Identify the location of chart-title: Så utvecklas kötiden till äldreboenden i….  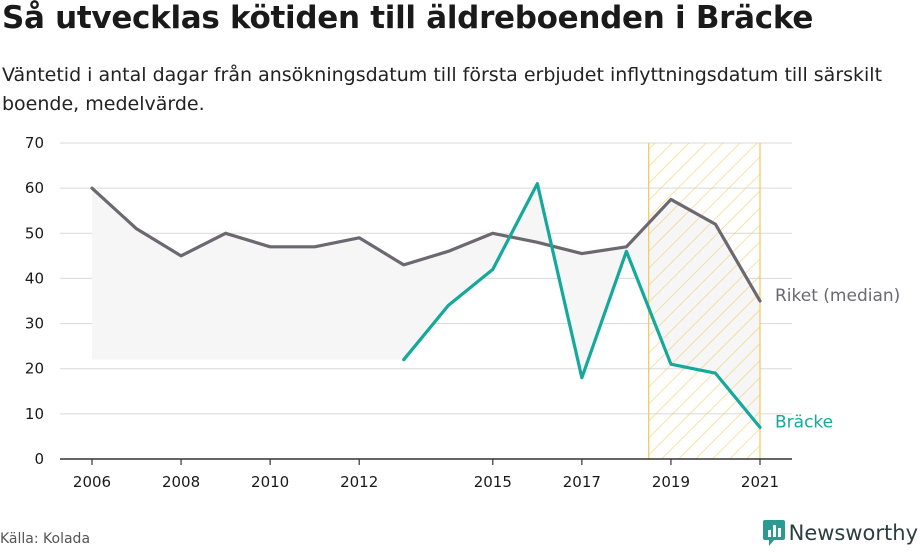
(408, 18).